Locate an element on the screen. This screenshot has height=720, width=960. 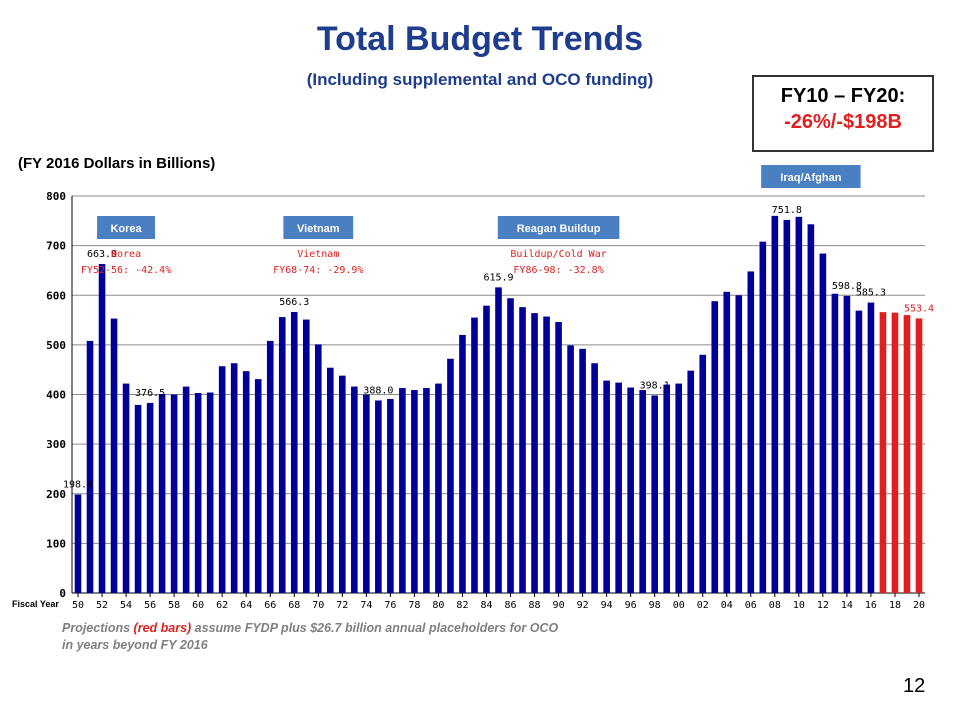
era-annotation: FY52-56: -42.4% is located at coordinates (126, 270).